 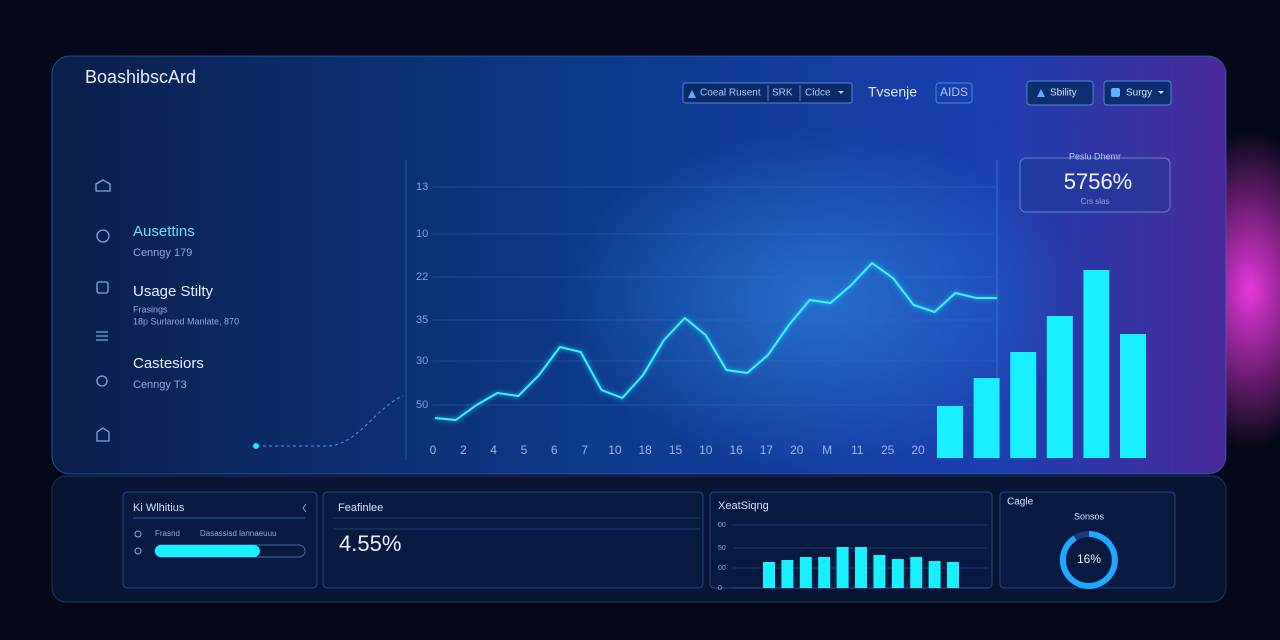 I want to click on badge, so click(x=954, y=93).